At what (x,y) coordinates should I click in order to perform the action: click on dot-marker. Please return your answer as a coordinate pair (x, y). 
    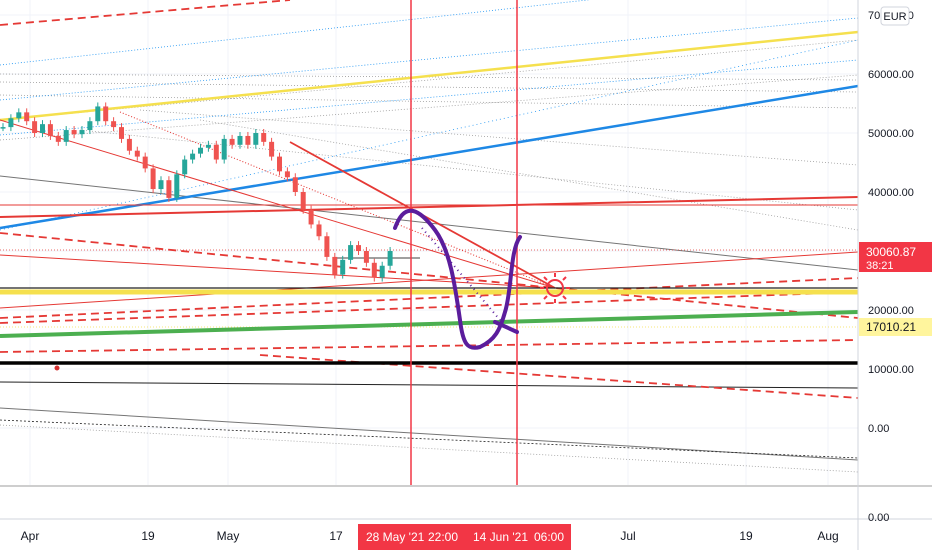
    Looking at the image, I should click on (57, 368).